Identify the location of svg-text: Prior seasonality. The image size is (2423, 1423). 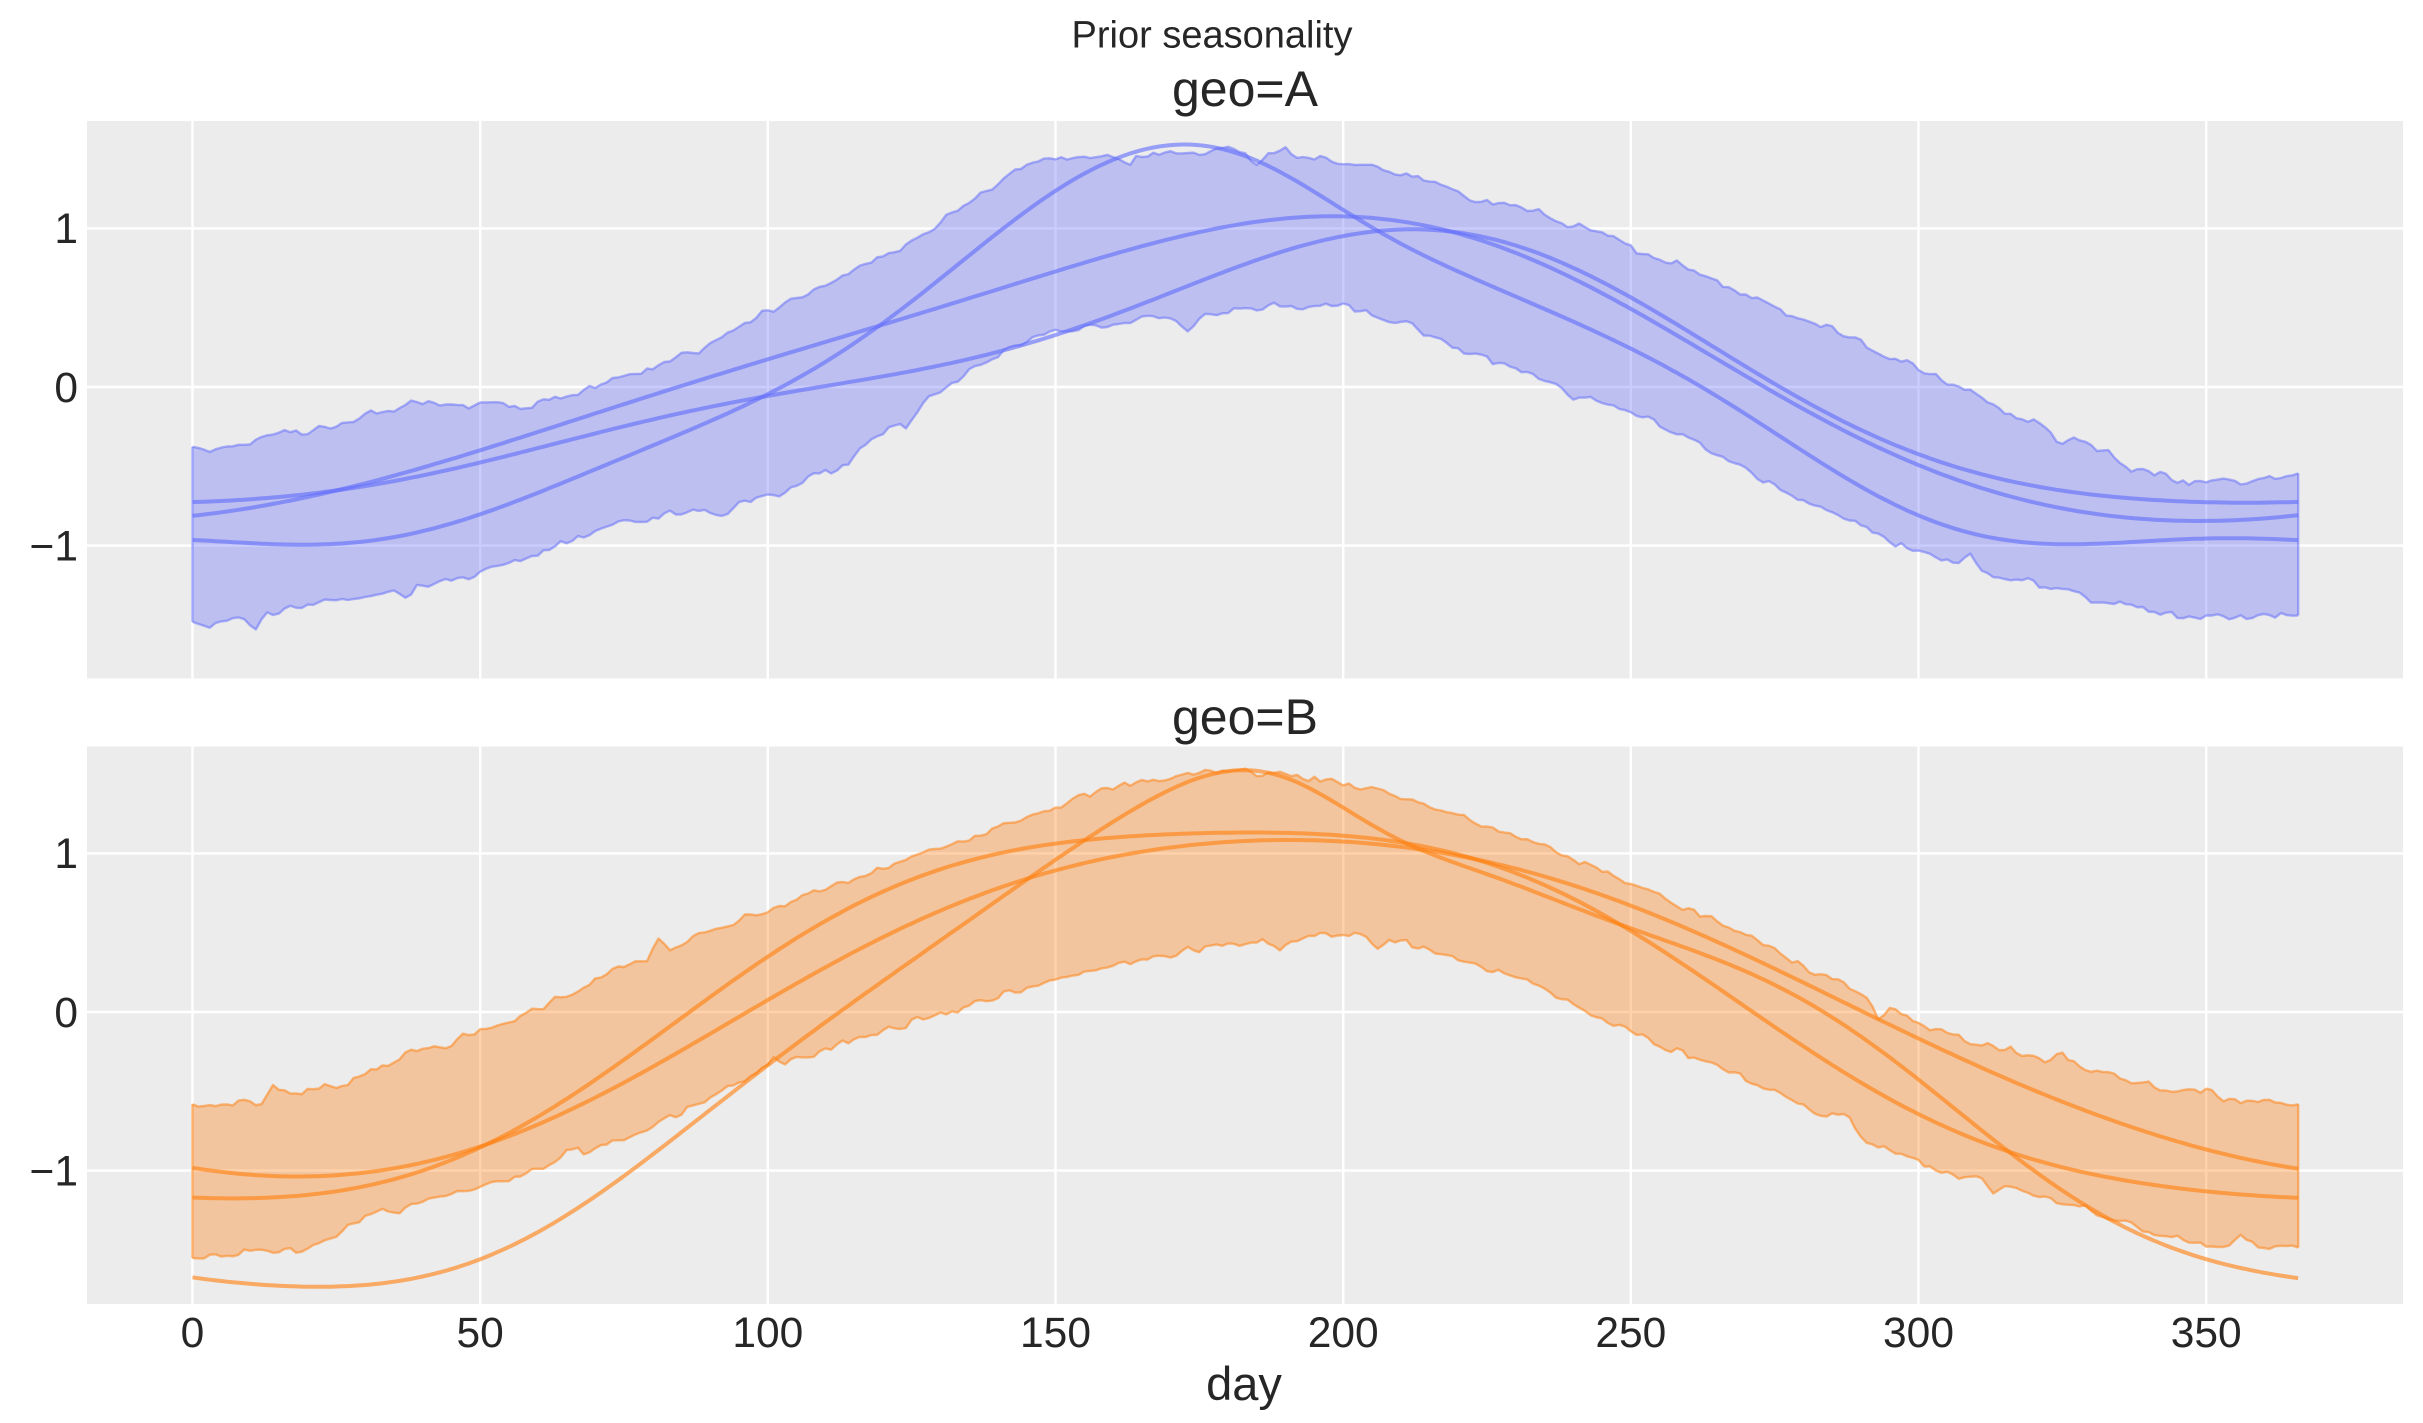
(1212, 36).